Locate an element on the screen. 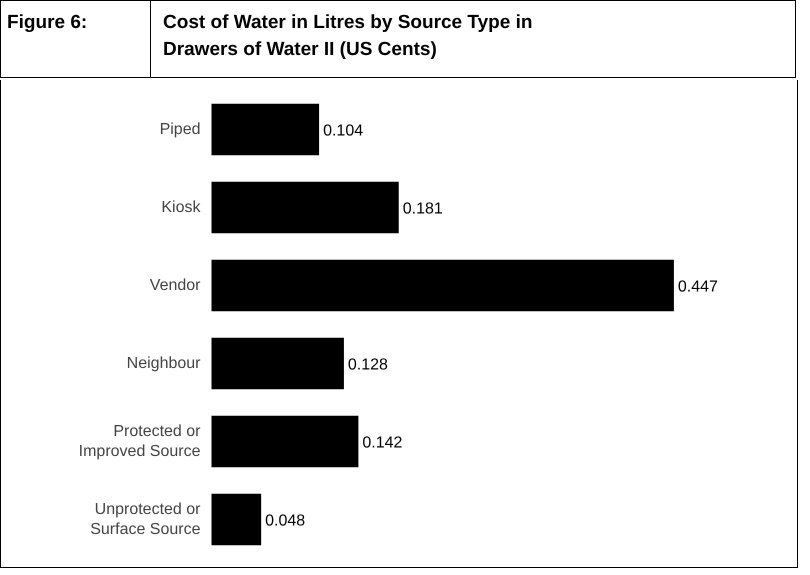 The width and height of the screenshot is (810, 575). data-label: 0.181 is located at coordinates (422, 209).